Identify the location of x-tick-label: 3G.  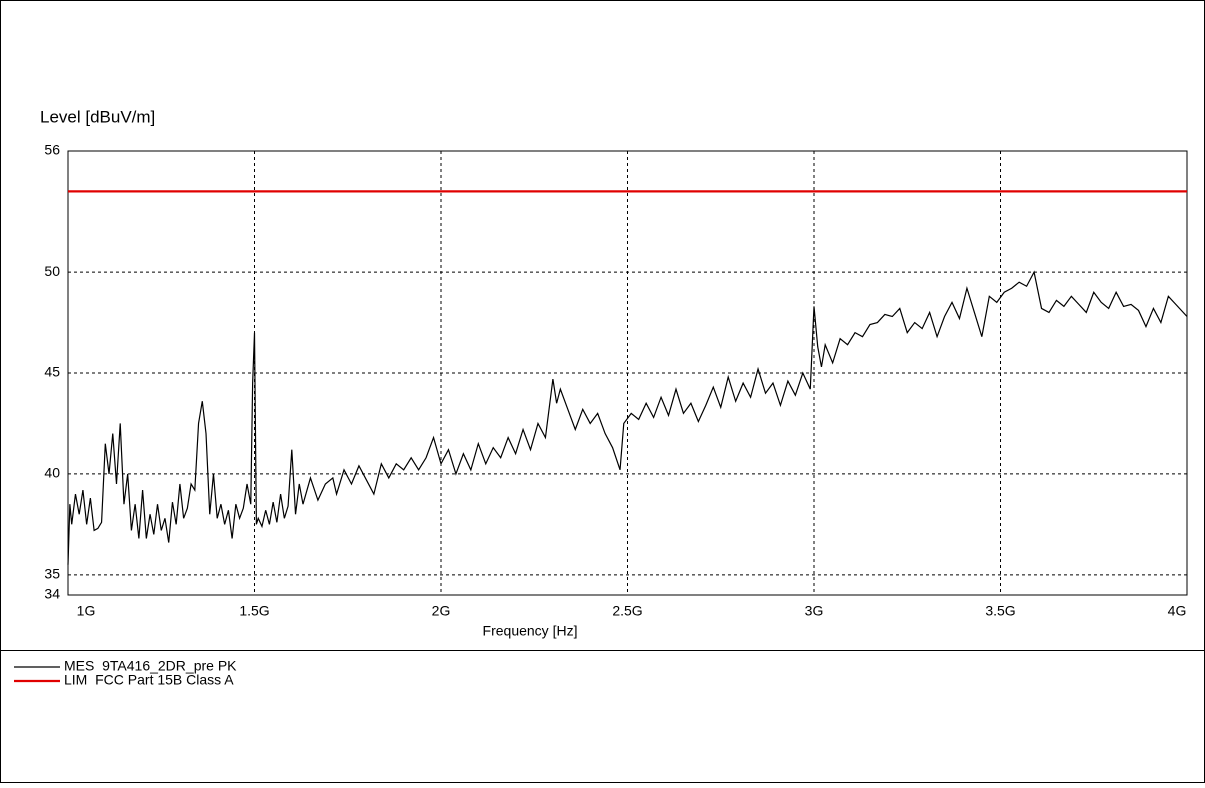
(814, 611).